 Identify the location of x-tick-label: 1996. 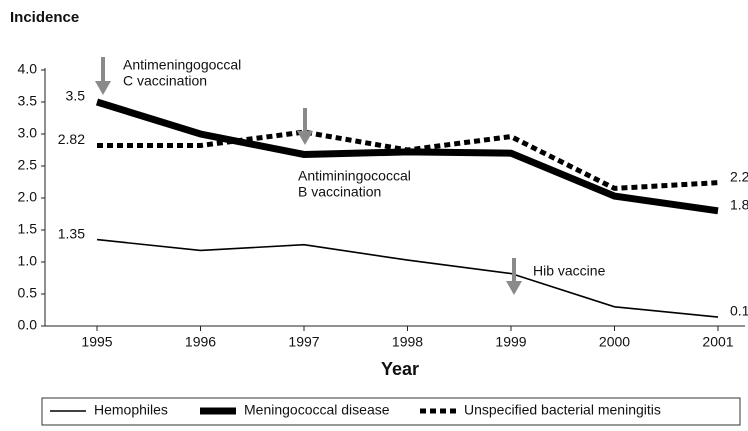
(200, 342).